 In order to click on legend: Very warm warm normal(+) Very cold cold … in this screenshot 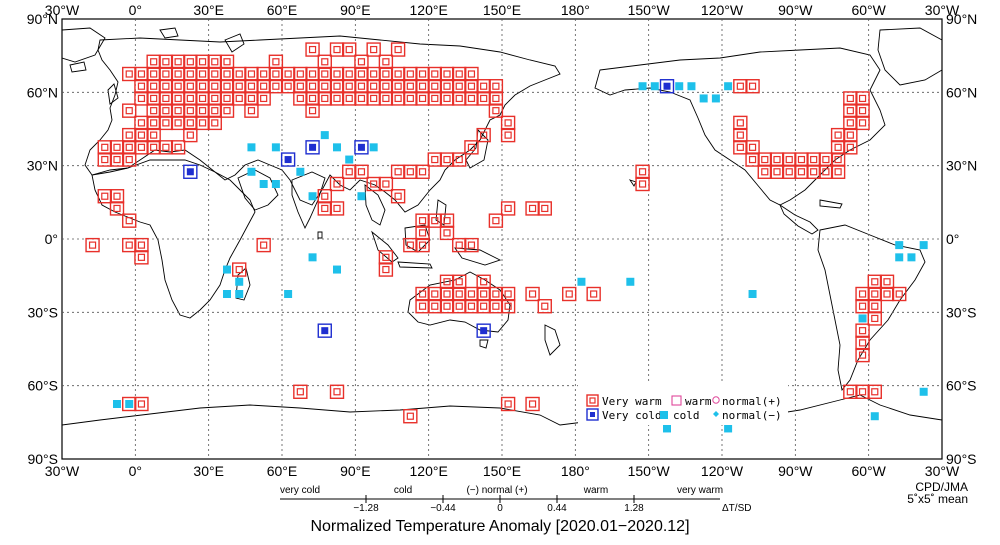, I will do `click(683, 404)`.